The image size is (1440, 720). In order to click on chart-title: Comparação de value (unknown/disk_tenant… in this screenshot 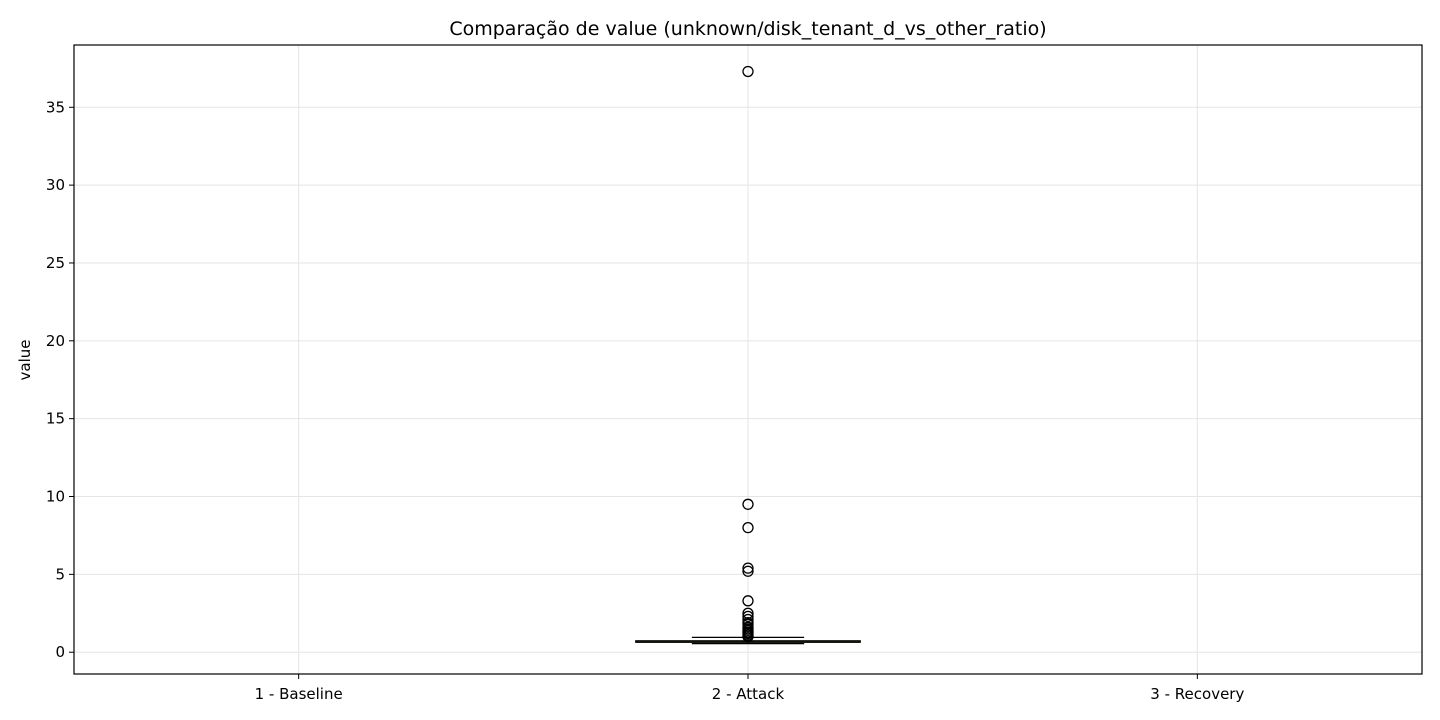, I will do `click(747, 29)`.